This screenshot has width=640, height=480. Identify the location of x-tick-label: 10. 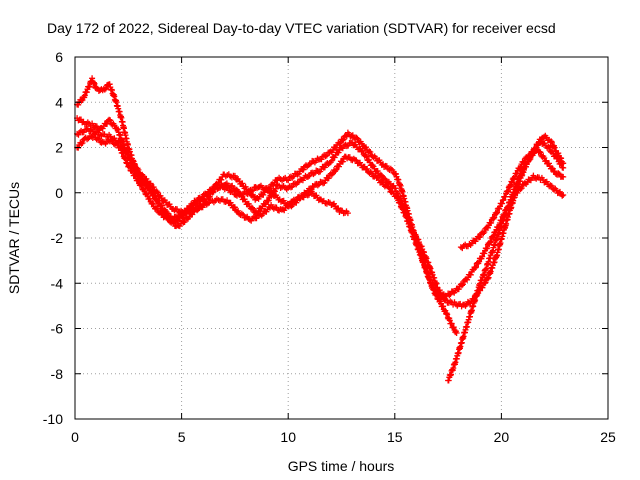
(288, 437).